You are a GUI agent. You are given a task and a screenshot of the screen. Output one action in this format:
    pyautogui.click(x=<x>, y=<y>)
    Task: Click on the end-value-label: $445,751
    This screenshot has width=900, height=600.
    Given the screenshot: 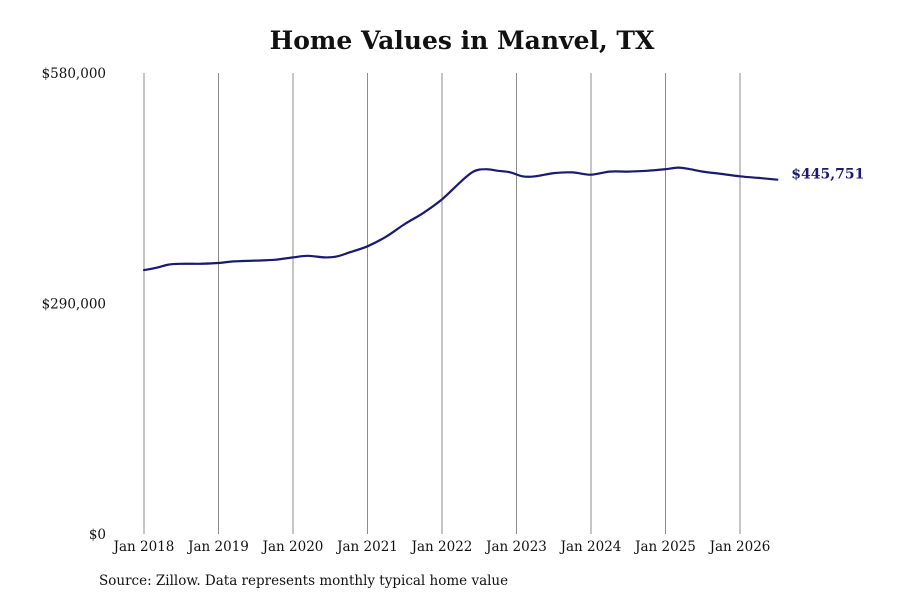 What is the action you would take?
    pyautogui.click(x=827, y=175)
    